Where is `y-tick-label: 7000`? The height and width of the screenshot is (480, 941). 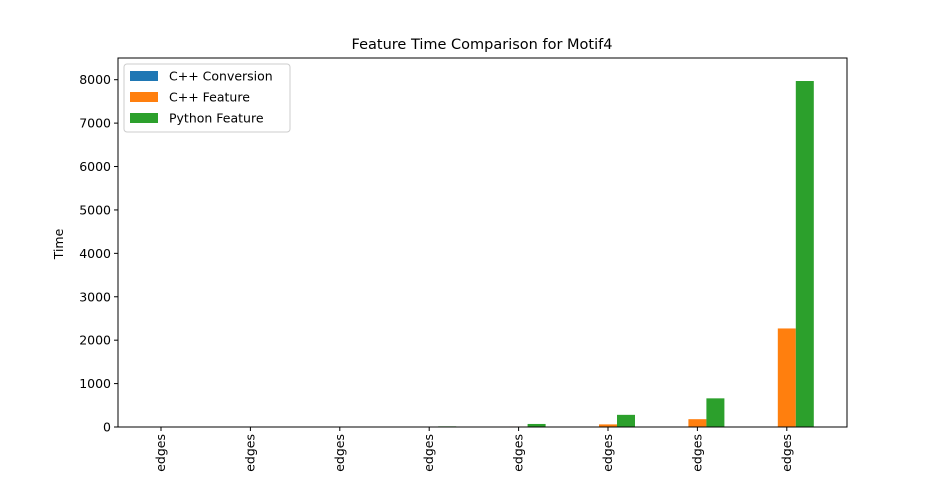
y-tick-label: 7000 is located at coordinates (95, 123).